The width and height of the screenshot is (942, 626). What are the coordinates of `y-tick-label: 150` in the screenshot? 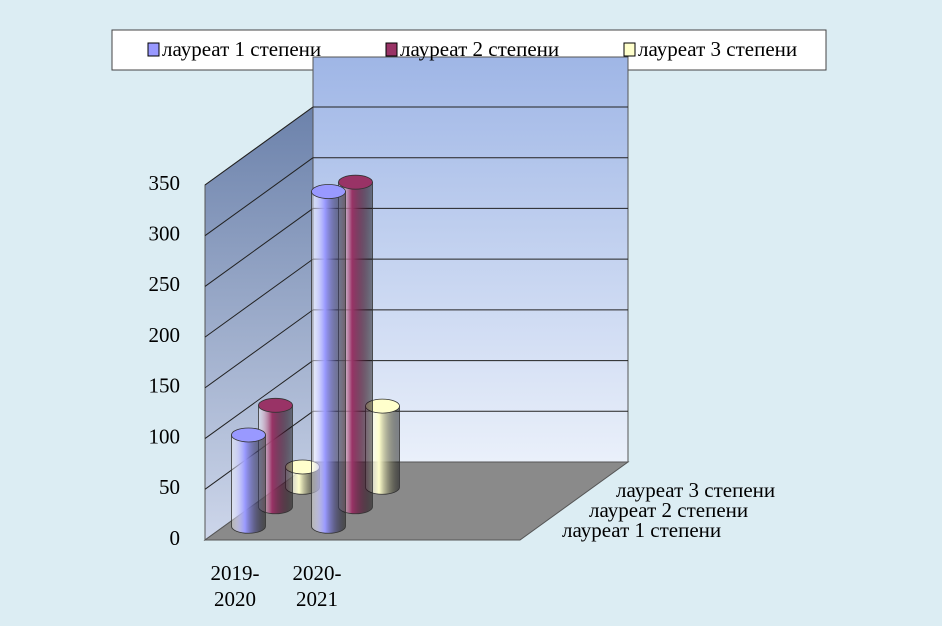 It's located at (165, 386).